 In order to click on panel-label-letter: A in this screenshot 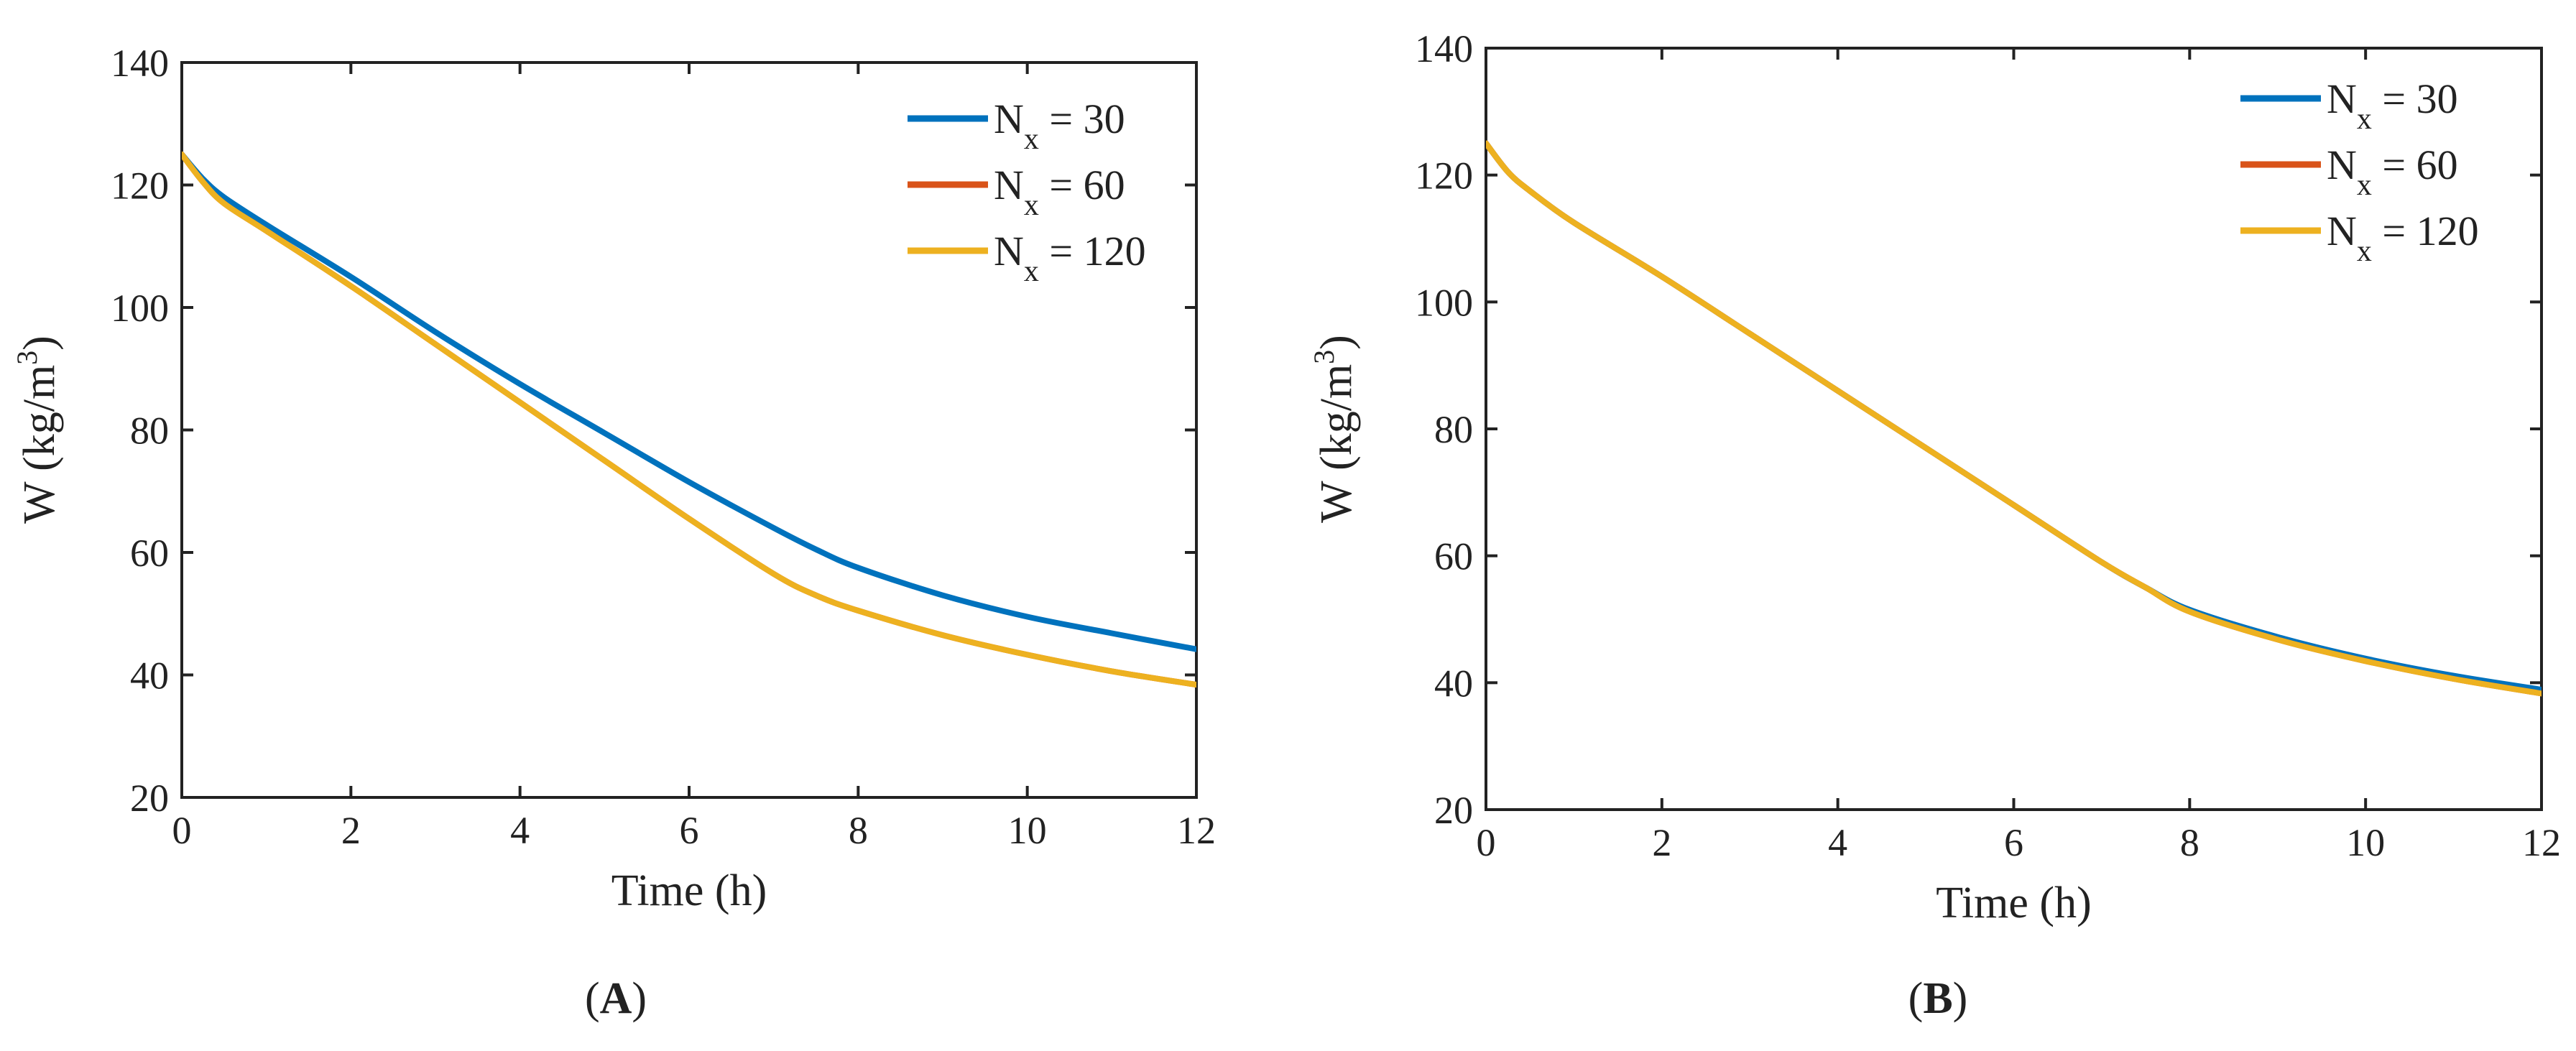, I will do `click(616, 998)`.